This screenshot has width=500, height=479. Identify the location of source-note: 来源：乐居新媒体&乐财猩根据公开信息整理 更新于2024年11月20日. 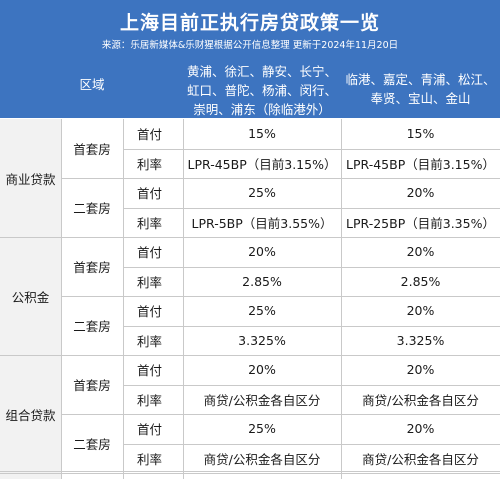
(250, 45).